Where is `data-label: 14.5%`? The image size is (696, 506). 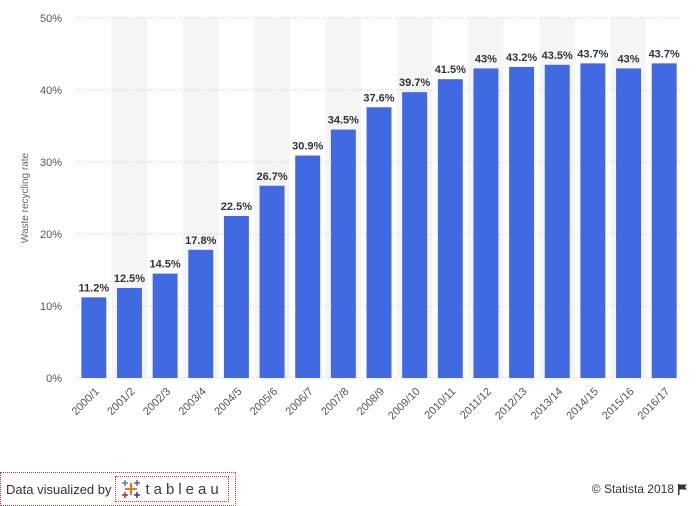 data-label: 14.5% is located at coordinates (165, 265).